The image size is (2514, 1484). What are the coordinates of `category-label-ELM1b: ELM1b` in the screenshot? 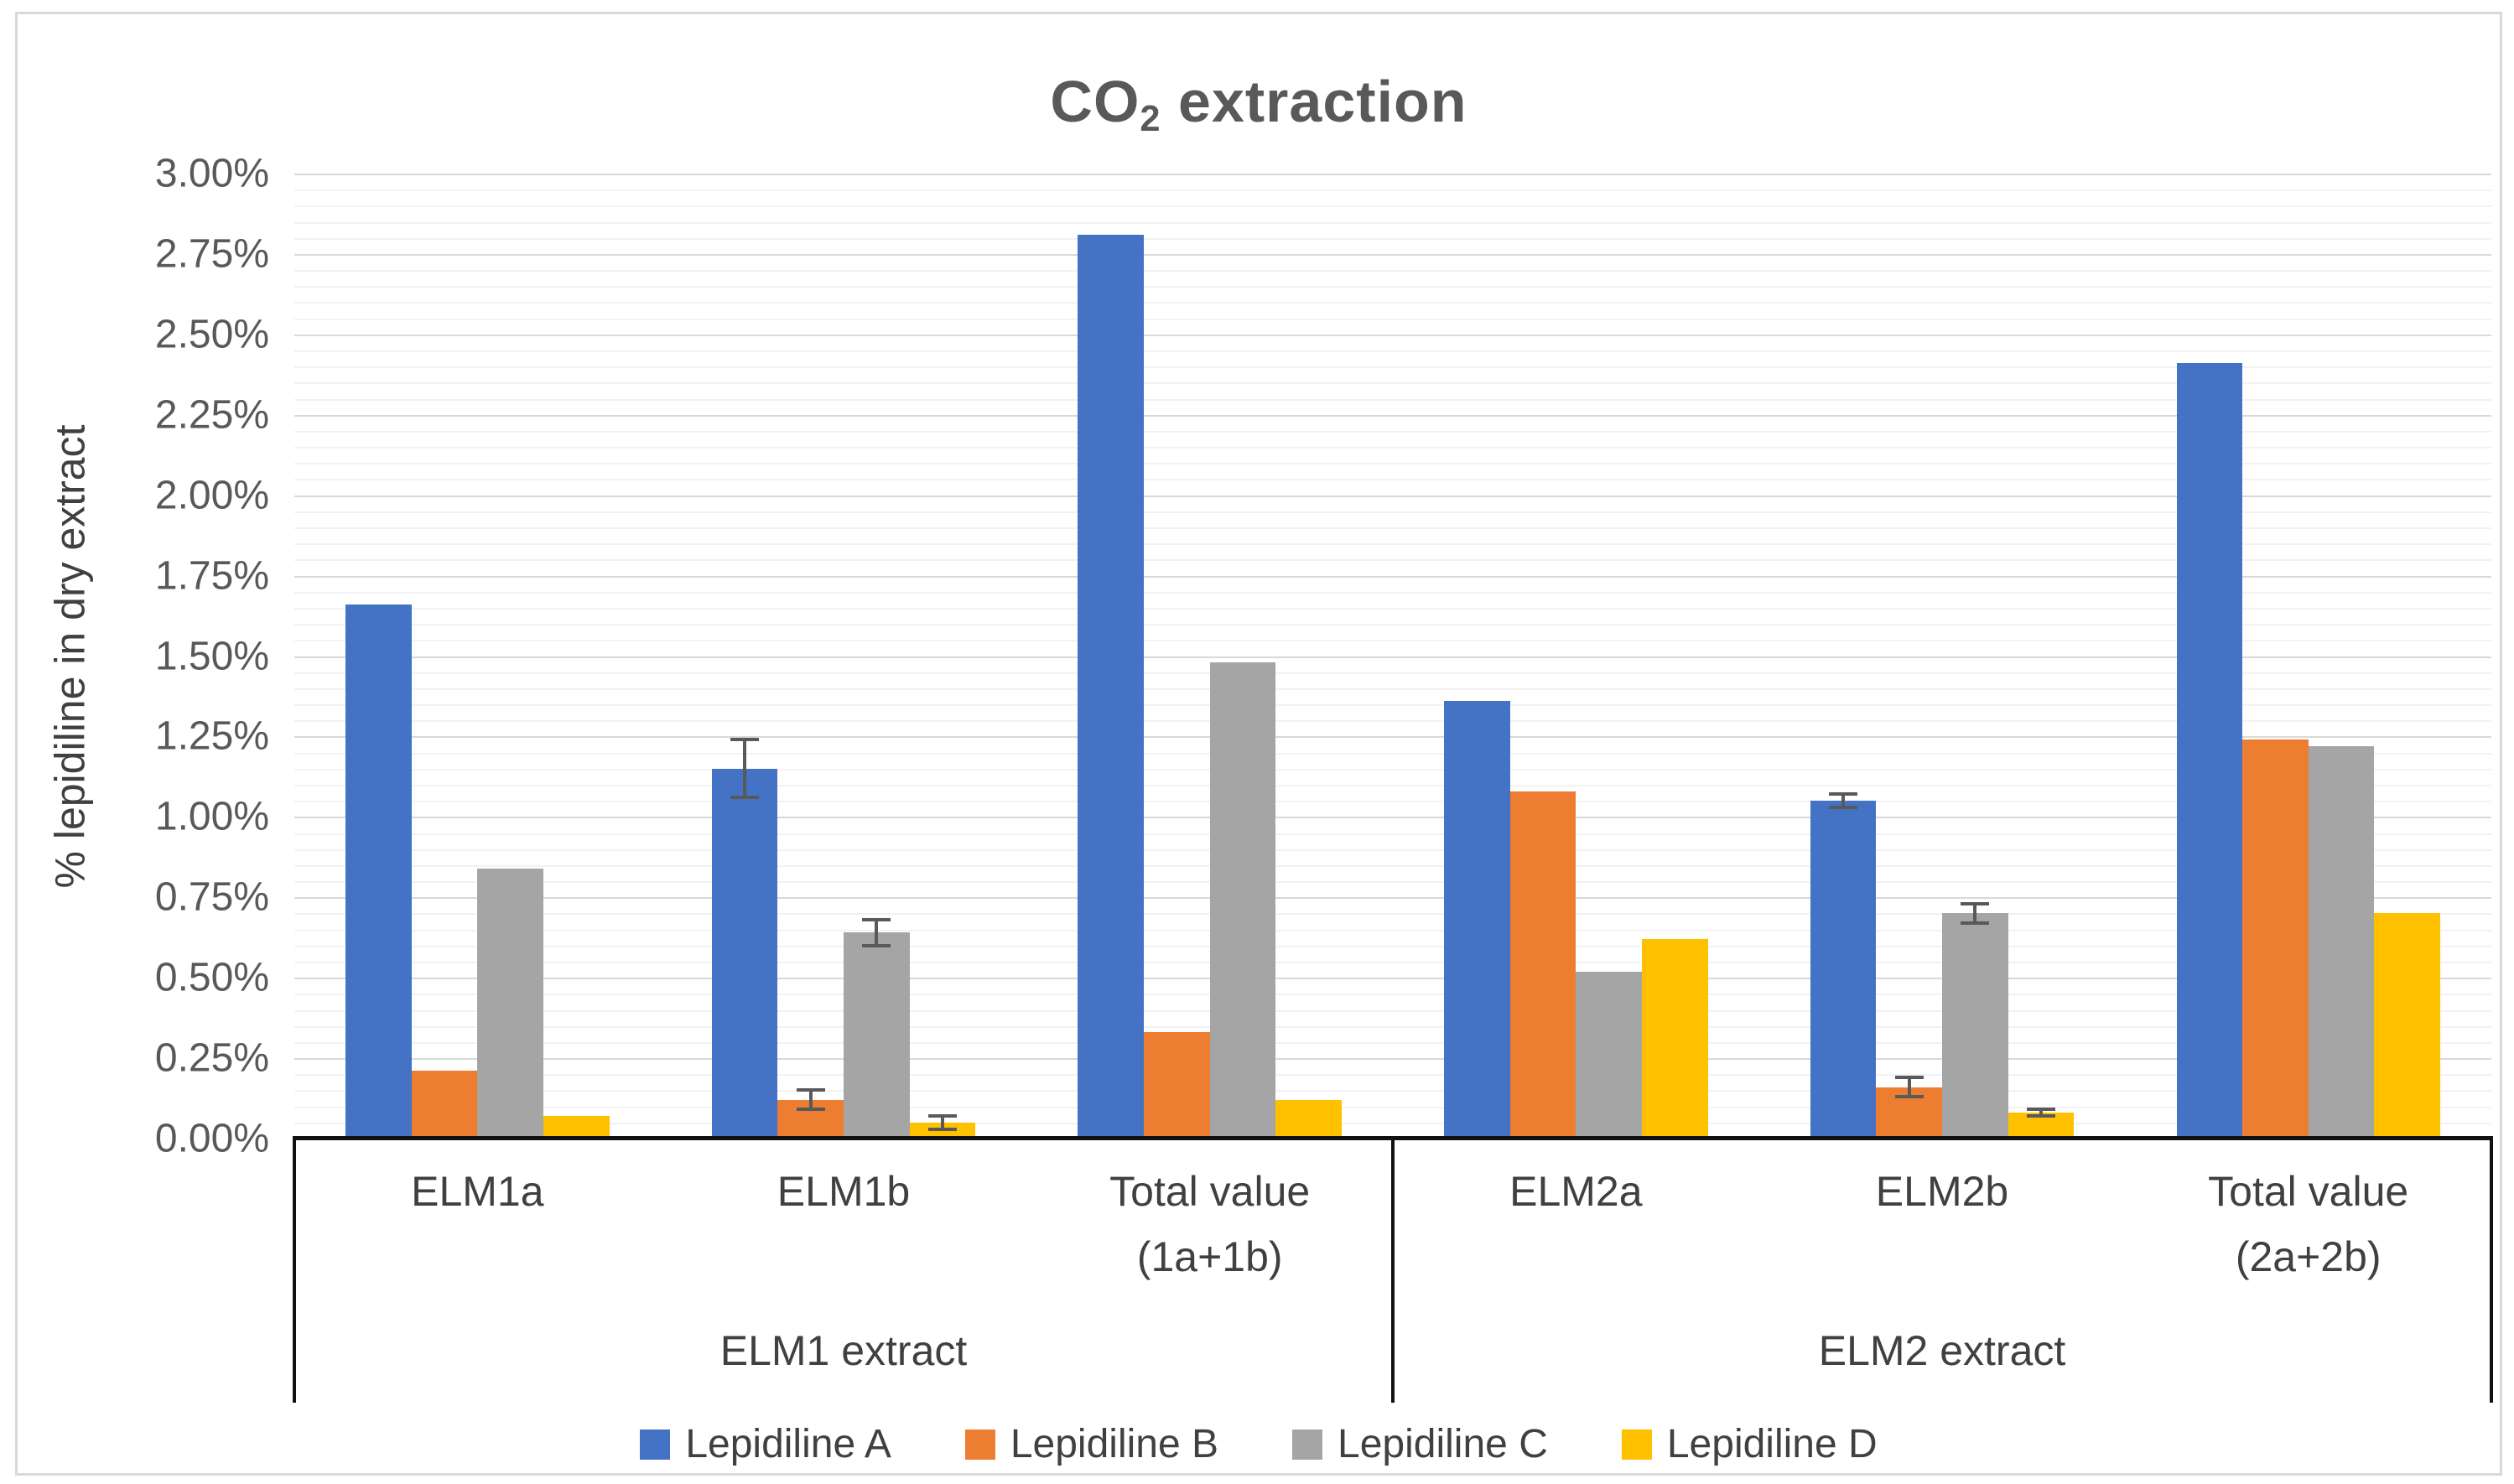 It's located at (844, 1191).